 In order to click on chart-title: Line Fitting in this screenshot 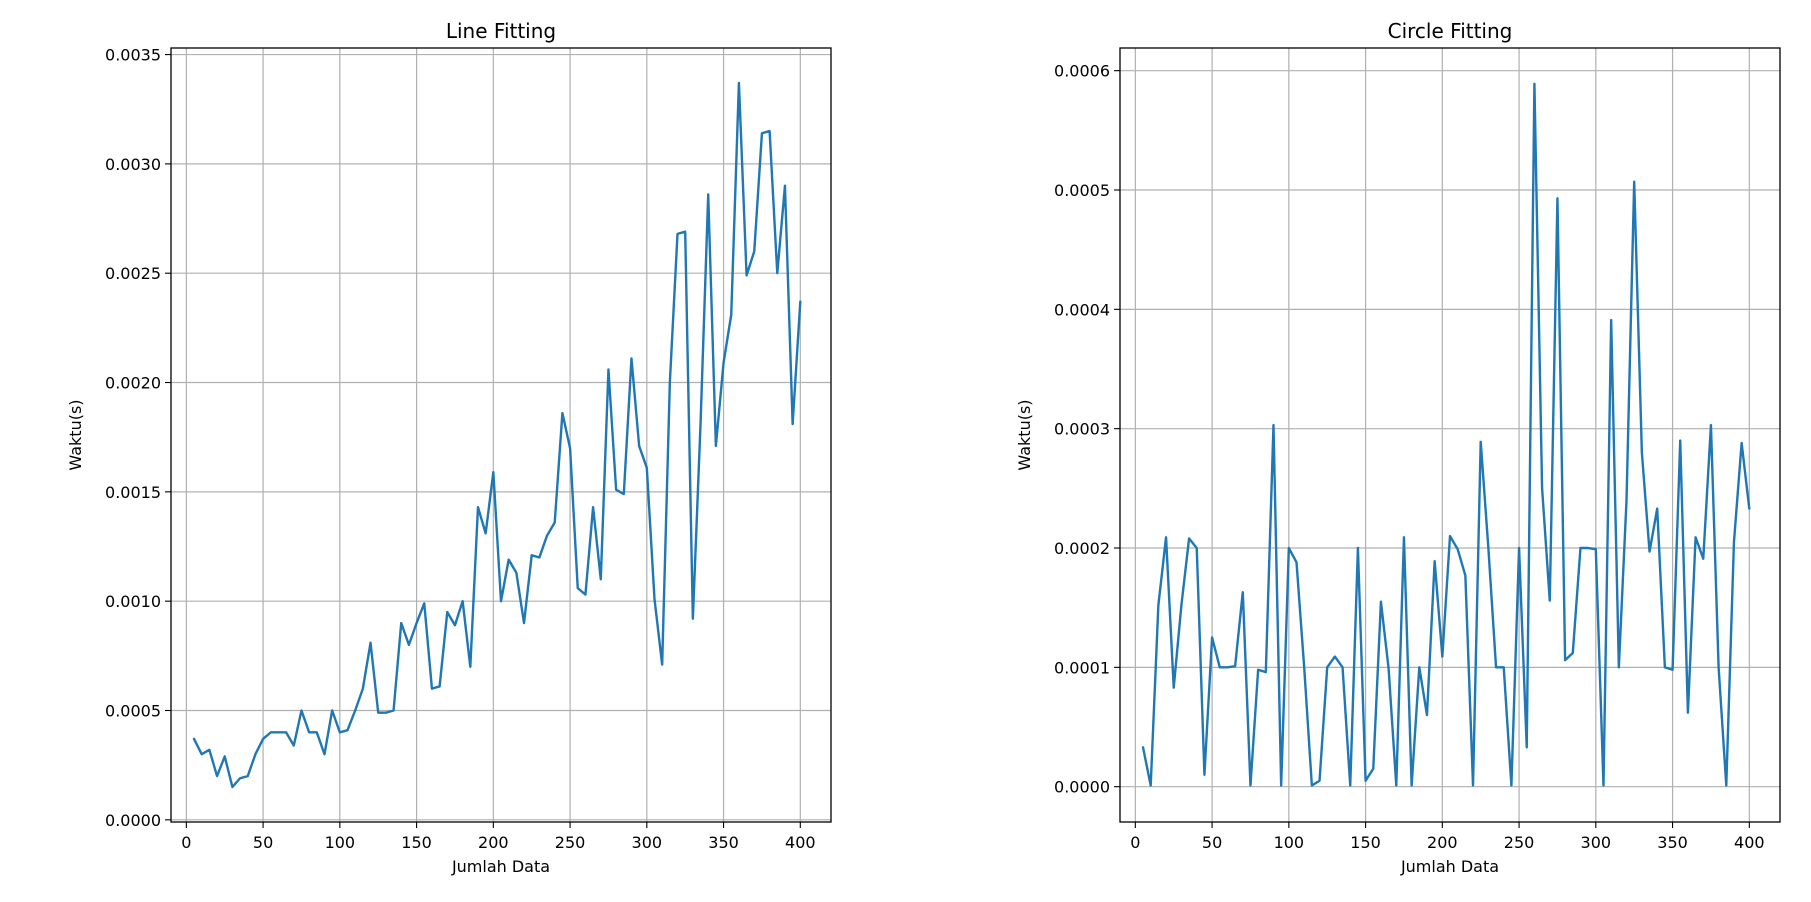, I will do `click(501, 31)`.